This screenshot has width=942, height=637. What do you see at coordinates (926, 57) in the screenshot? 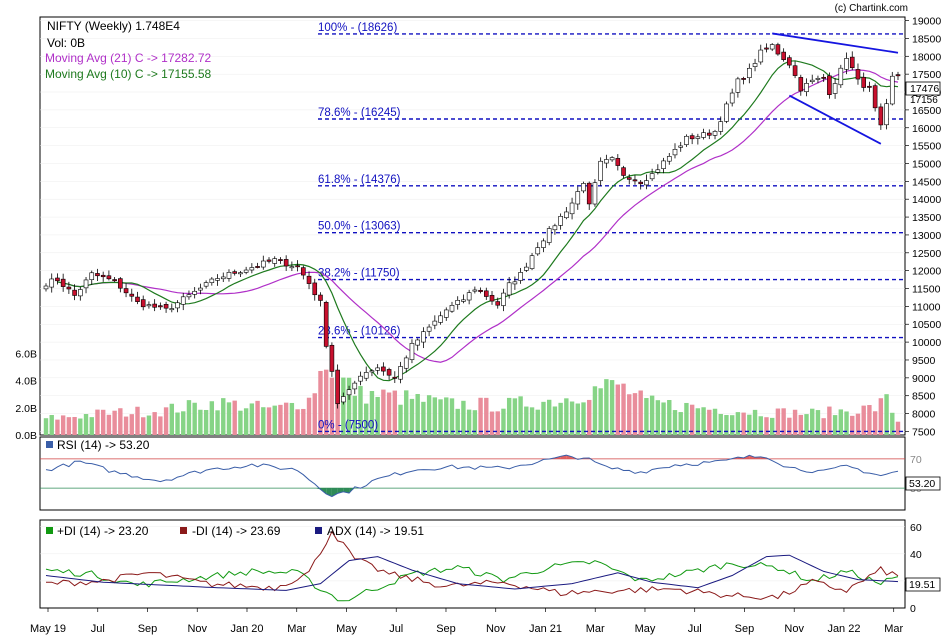
I see `price-tick-label: 18000` at bounding box center [926, 57].